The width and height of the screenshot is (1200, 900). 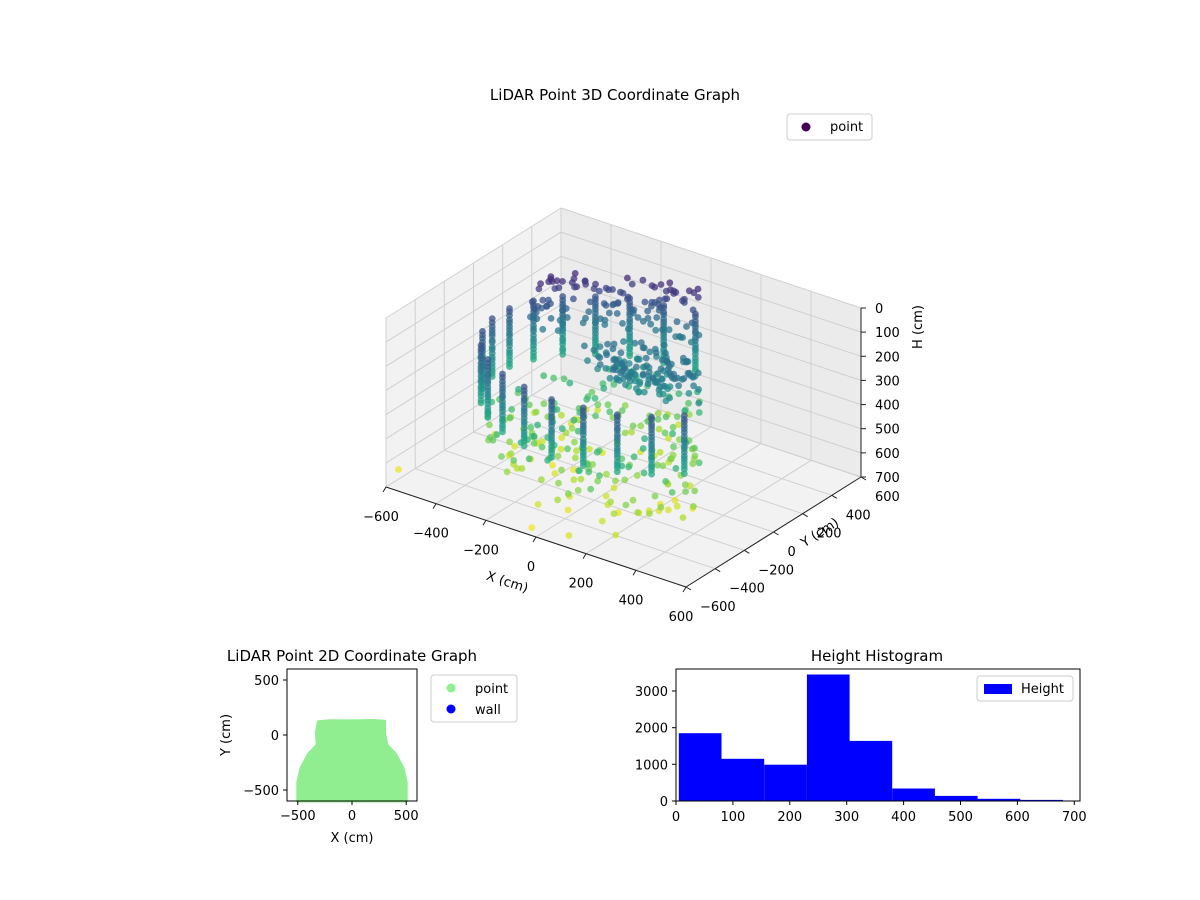 I want to click on histogram-legend: Height, so click(x=1025, y=688).